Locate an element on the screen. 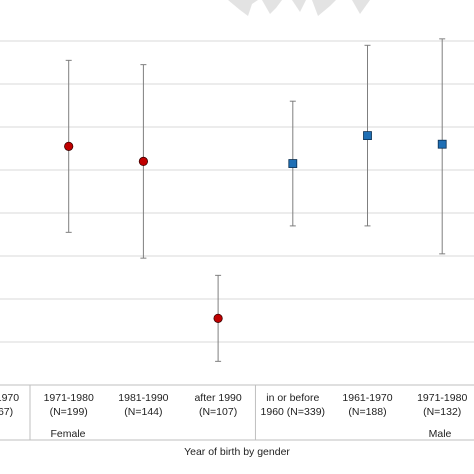 The image size is (474, 474). x-axis-title: Year of birth by gender is located at coordinates (237, 452).